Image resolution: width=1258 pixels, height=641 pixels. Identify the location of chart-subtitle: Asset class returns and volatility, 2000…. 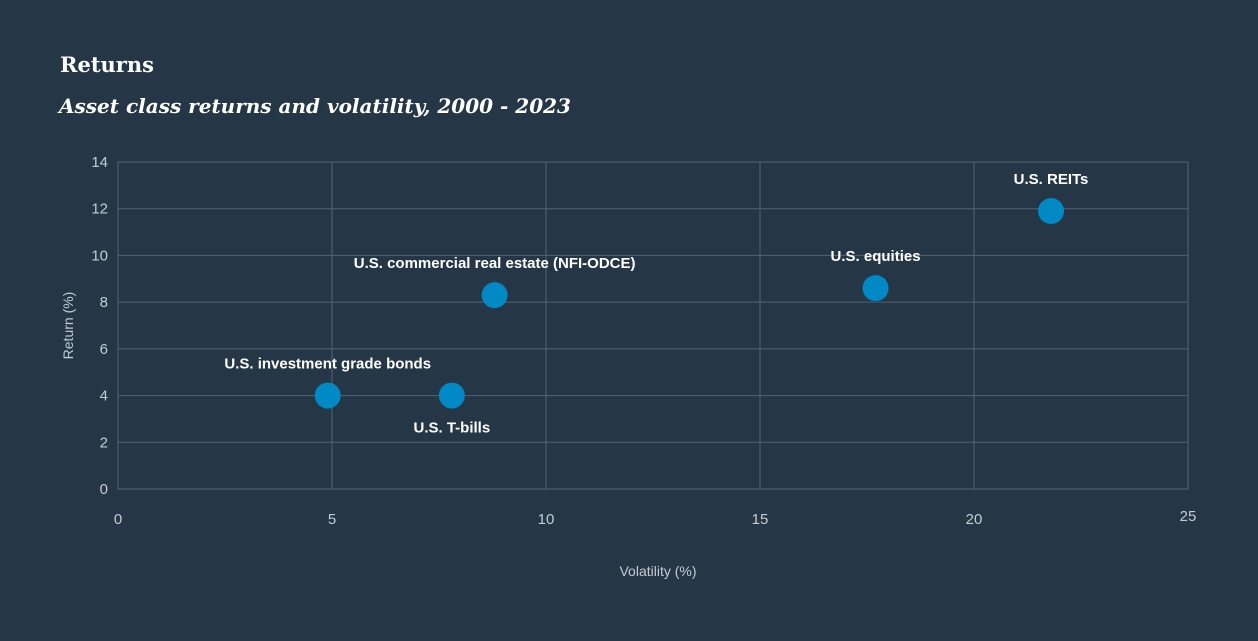
(315, 106).